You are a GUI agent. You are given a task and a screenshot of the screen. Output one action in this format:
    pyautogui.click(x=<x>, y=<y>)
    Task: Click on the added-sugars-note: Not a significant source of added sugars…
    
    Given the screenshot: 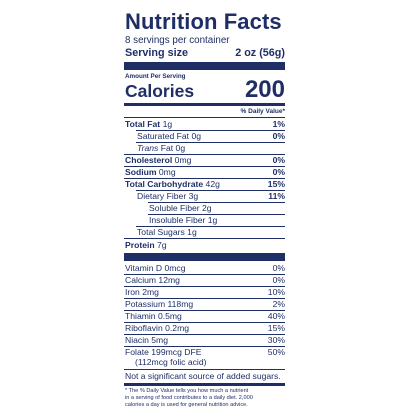 What is the action you would take?
    pyautogui.click(x=203, y=376)
    